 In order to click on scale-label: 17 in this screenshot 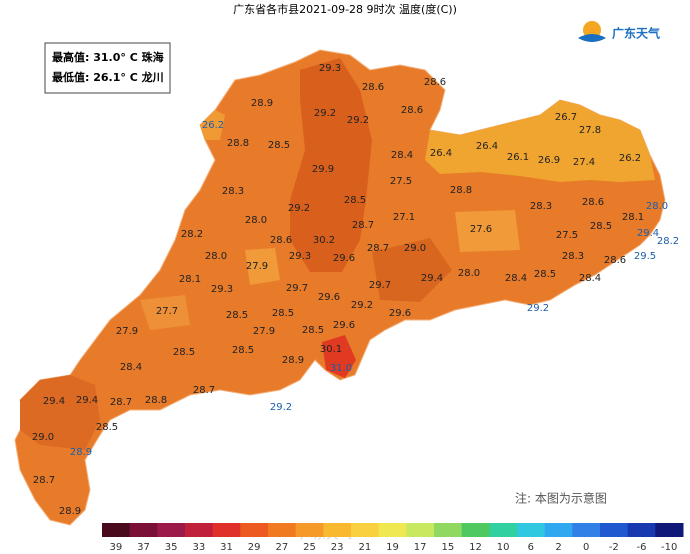, I will do `click(420, 547)`.